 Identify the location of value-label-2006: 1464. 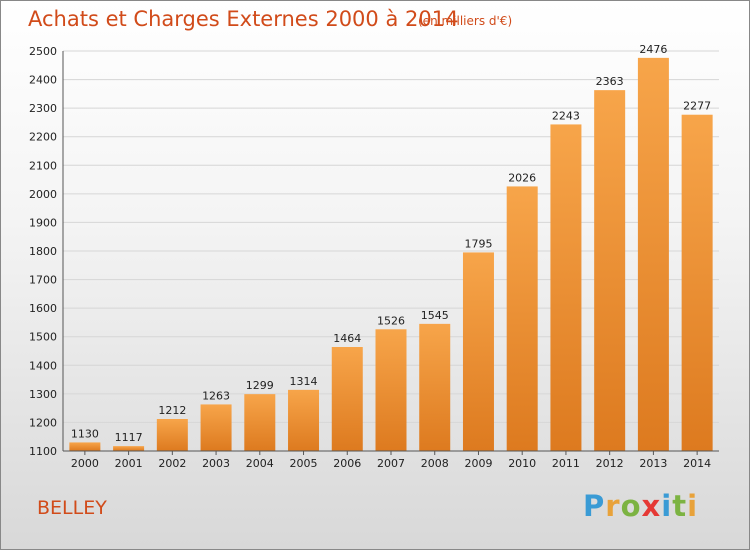
(347, 338).